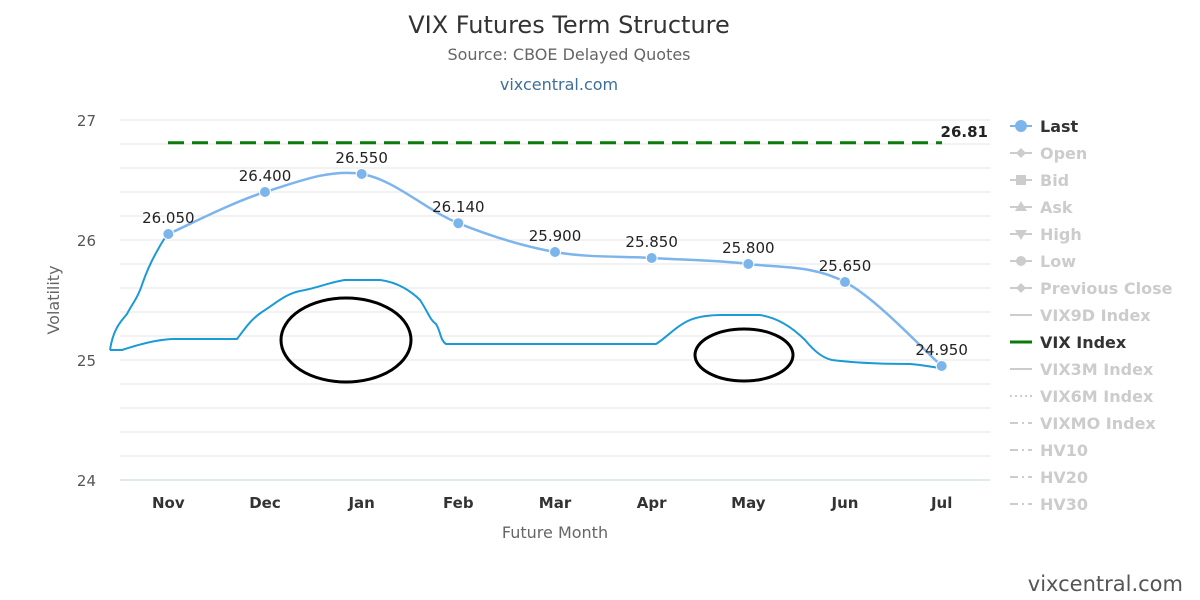 This screenshot has height=600, width=1200. I want to click on legend-item: Open, so click(1048, 153).